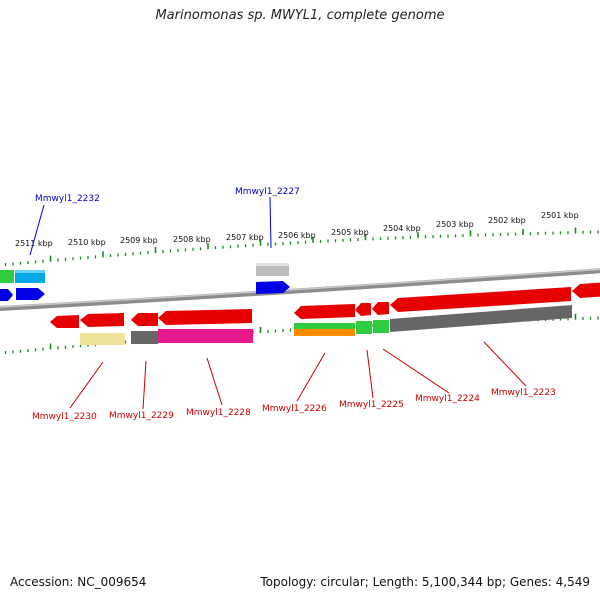 The height and width of the screenshot is (600, 600). Describe the element at coordinates (30, 271) in the screenshot. I see `gene-block-cyan-shade` at that location.